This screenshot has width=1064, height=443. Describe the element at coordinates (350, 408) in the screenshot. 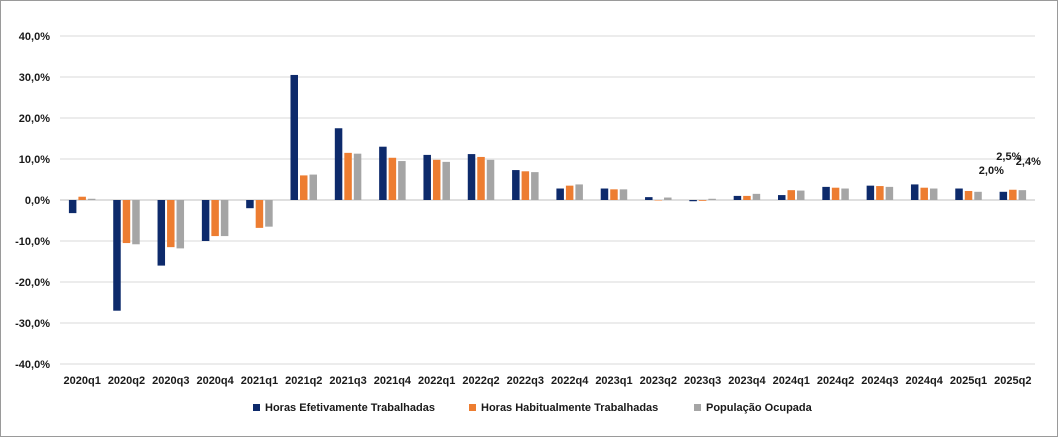

I see `legend-label: Horas Efetivamente Trabalhadas` at that location.